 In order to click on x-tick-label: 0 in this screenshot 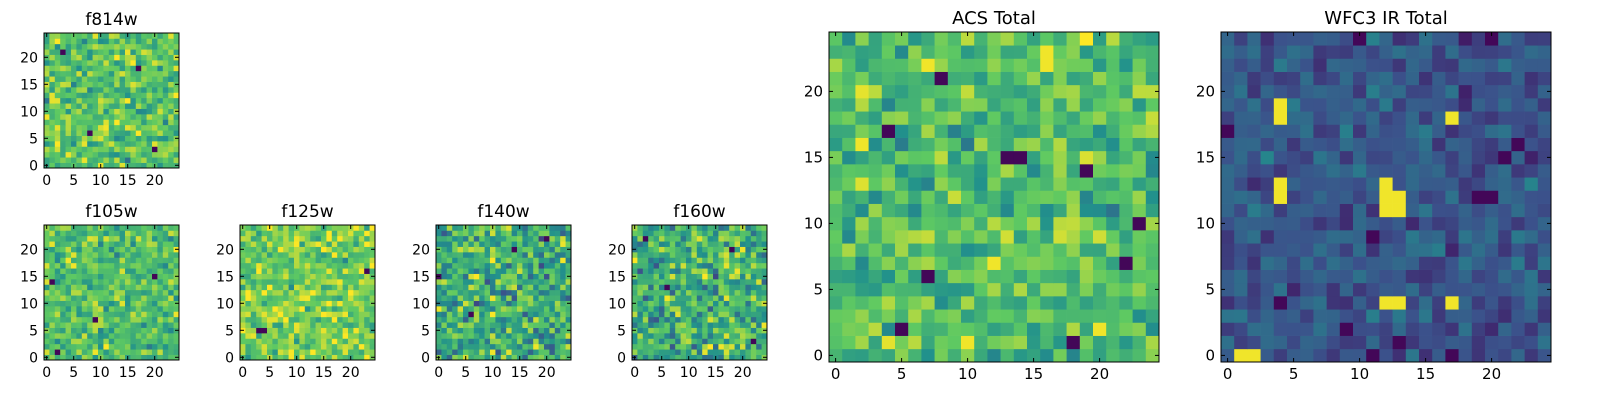, I will do `click(634, 373)`.